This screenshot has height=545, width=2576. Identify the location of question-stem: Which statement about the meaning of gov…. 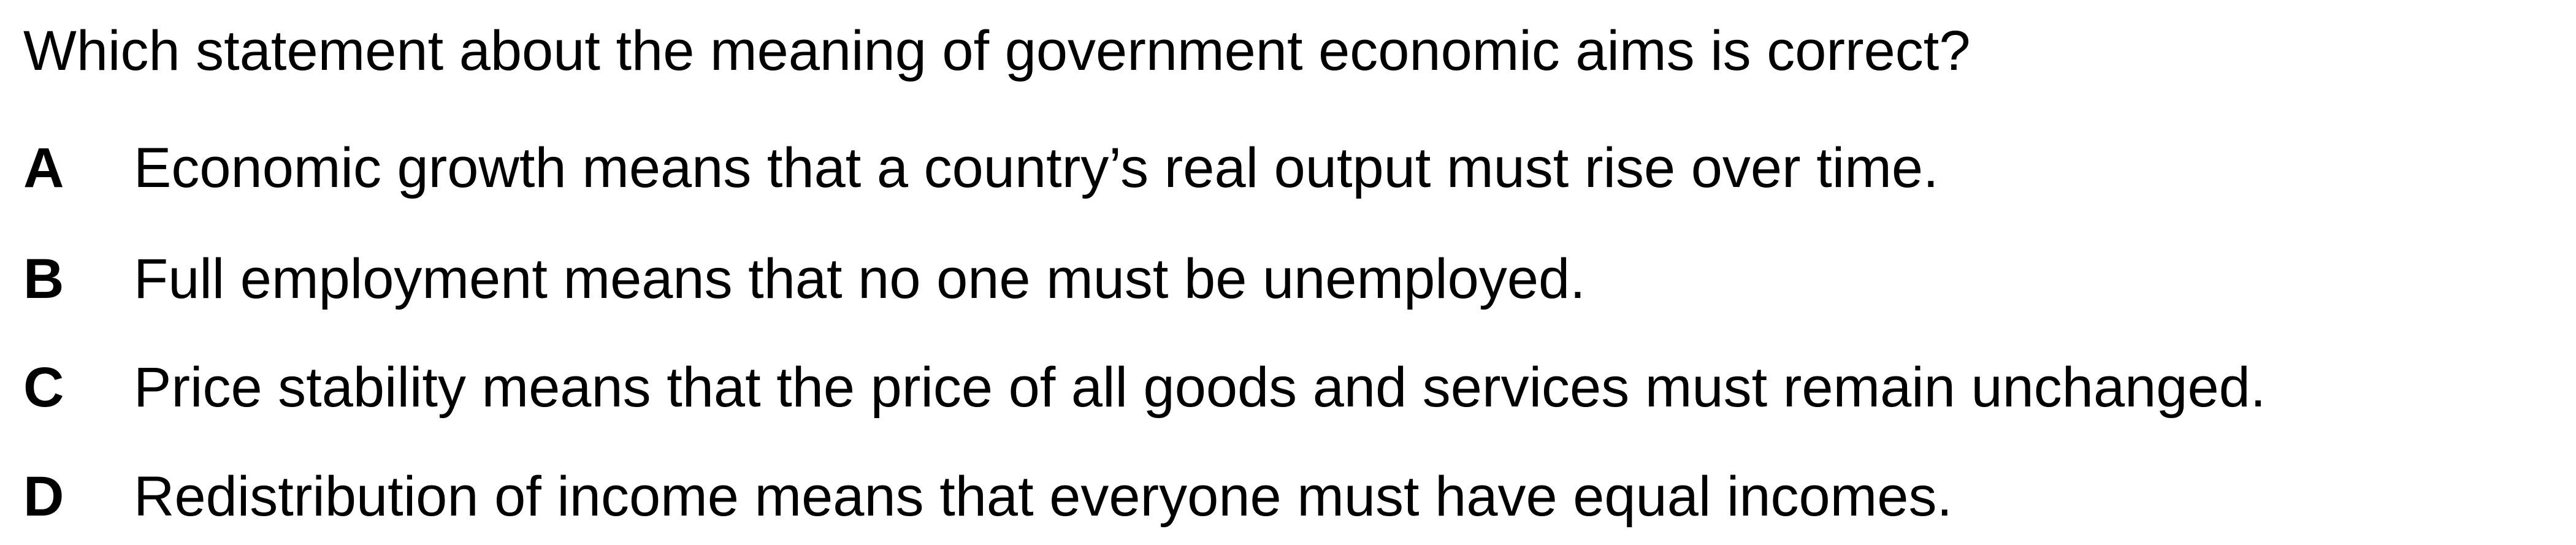
(997, 51).